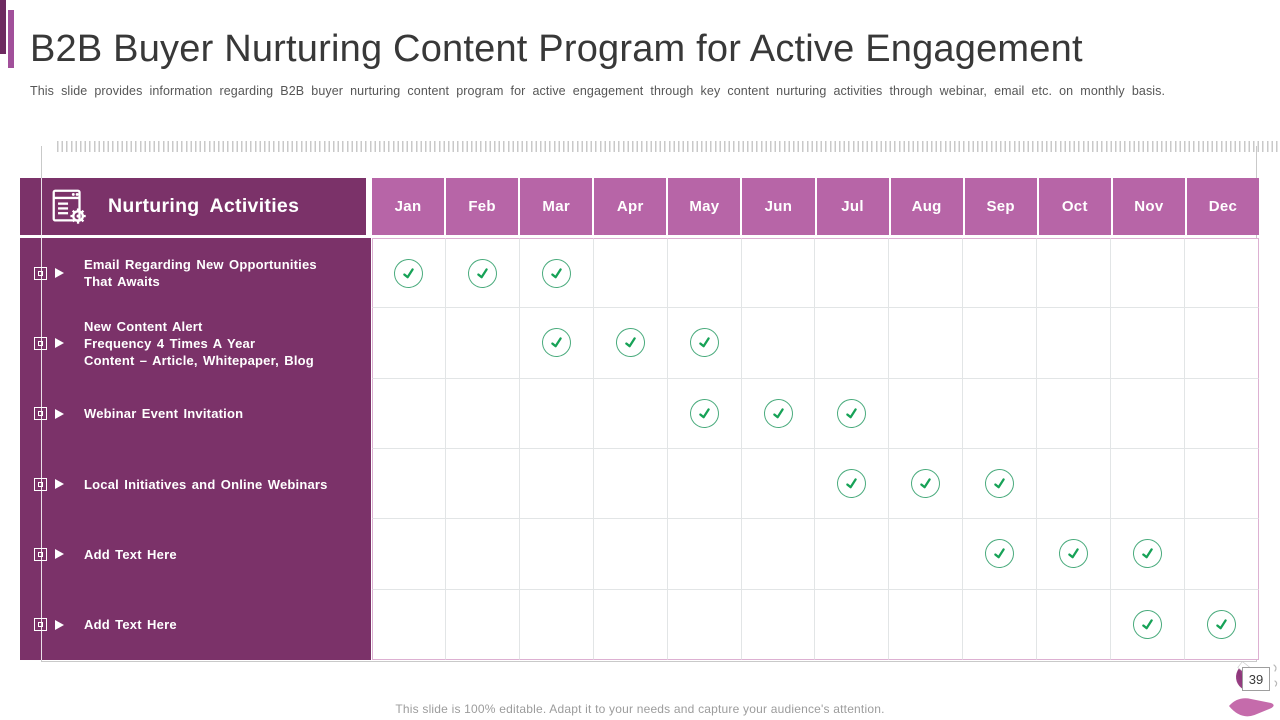  Describe the element at coordinates (926, 343) in the screenshot. I see `cell-row2-aug` at that location.